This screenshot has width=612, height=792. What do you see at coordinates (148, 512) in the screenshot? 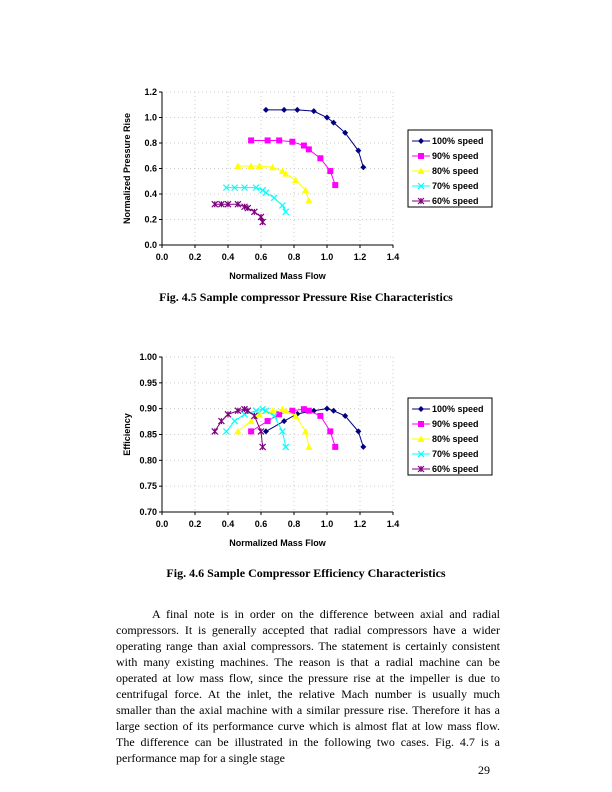
I see `y-tick-label: 0.70` at bounding box center [148, 512].